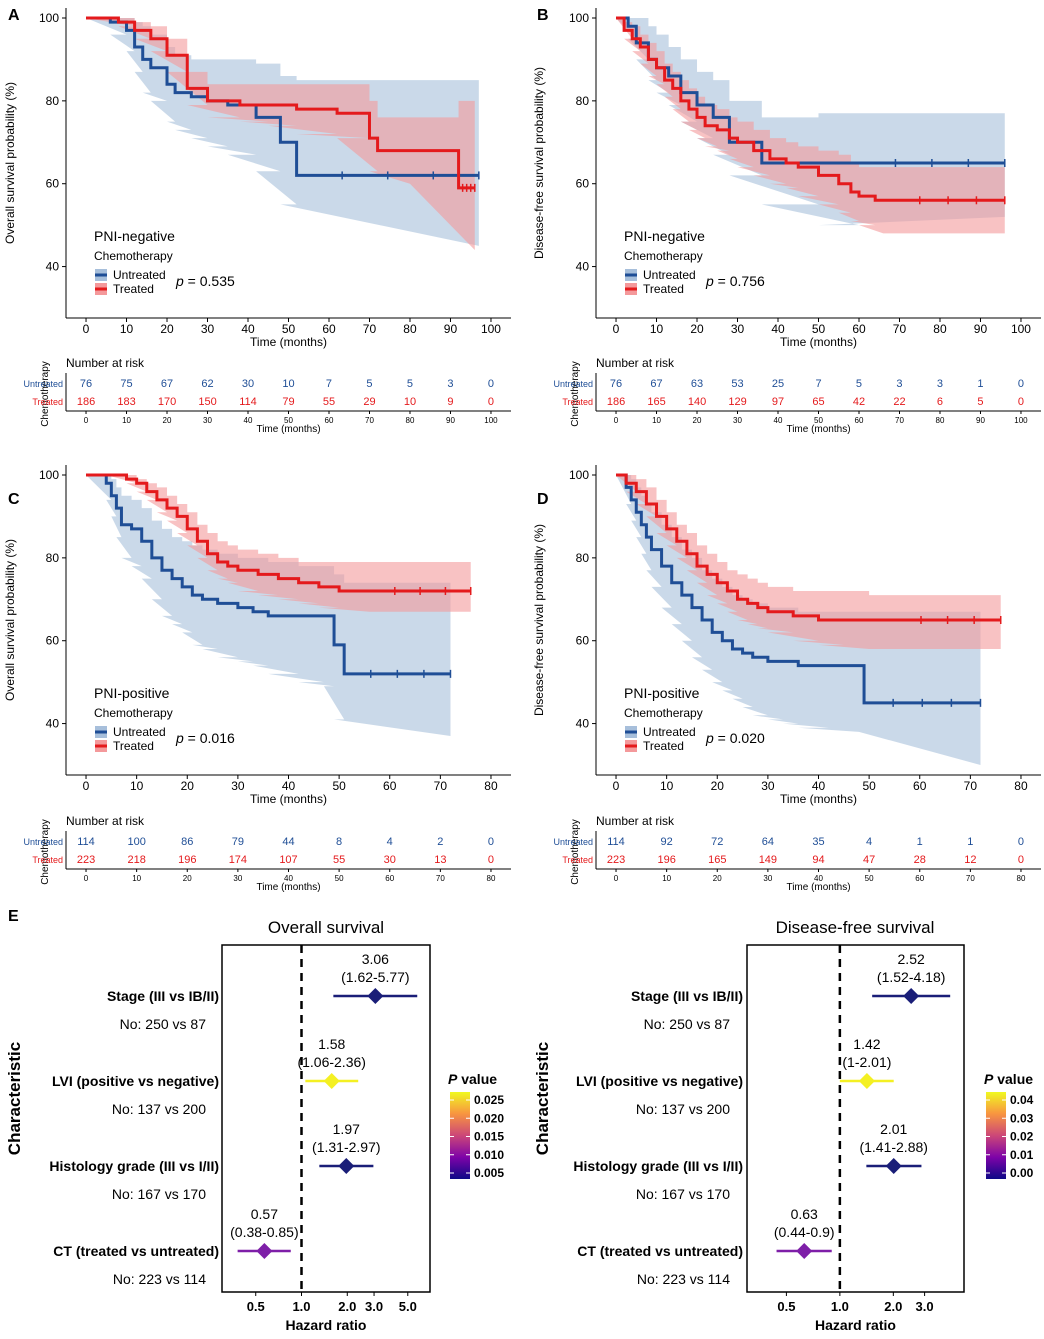 This screenshot has width=1044, height=1339. What do you see at coordinates (616, 402) in the screenshot?
I see `risk-value: 186` at bounding box center [616, 402].